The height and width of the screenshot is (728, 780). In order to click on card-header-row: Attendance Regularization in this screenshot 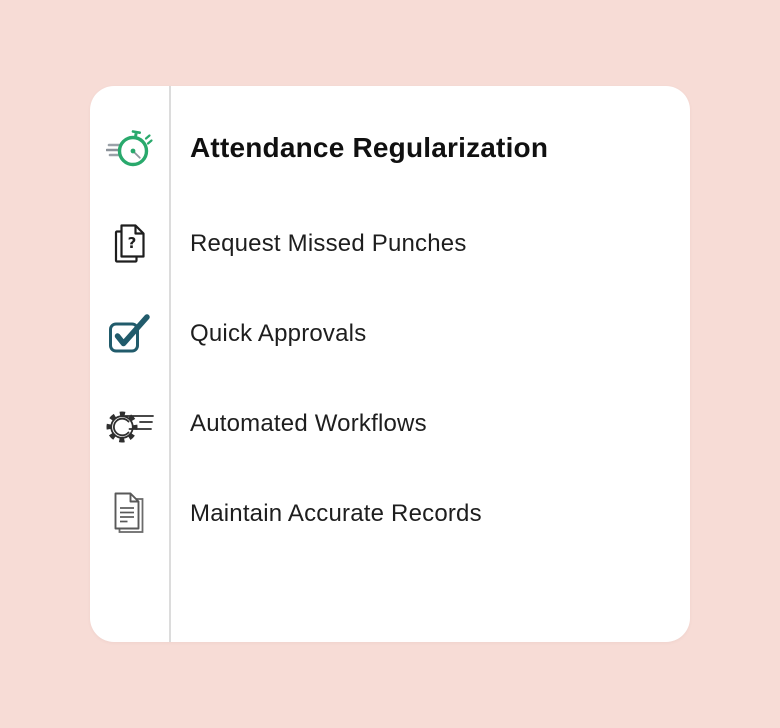, I will do `click(390, 148)`.